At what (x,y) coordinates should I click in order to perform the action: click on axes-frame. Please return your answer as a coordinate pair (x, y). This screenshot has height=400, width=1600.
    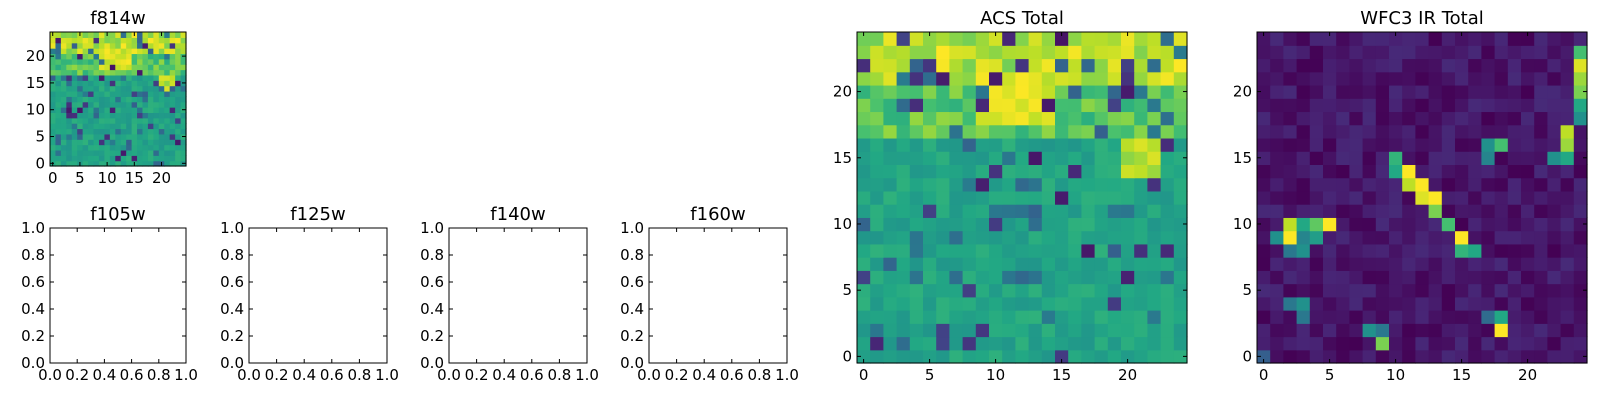
    Looking at the image, I should click on (118, 295).